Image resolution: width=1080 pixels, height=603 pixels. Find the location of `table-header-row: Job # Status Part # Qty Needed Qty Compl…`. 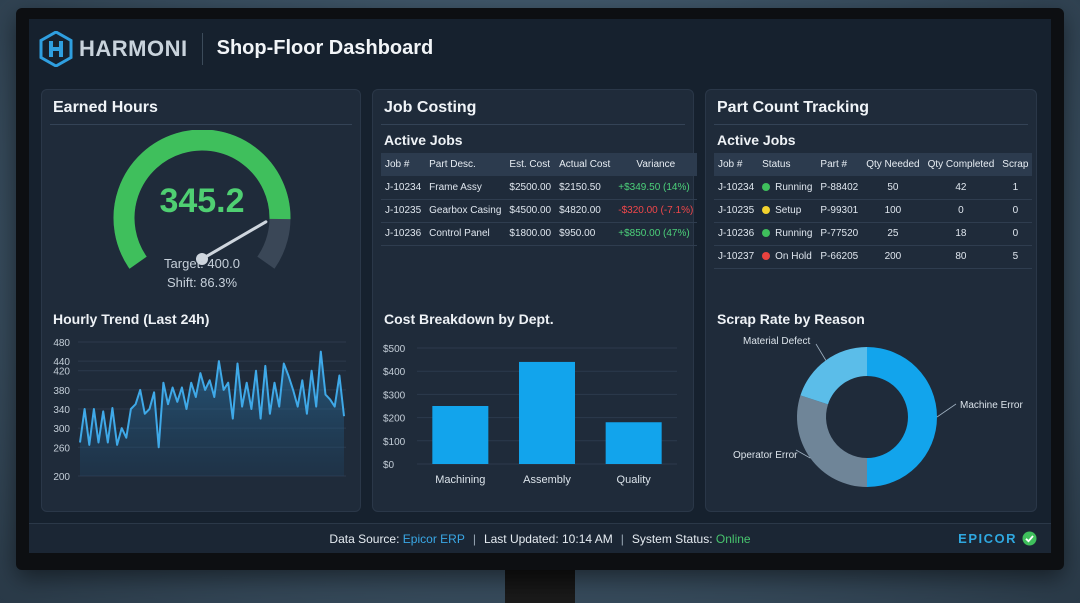

table-header-row: Job # Status Part # Qty Needed Qty Compl… is located at coordinates (873, 164).